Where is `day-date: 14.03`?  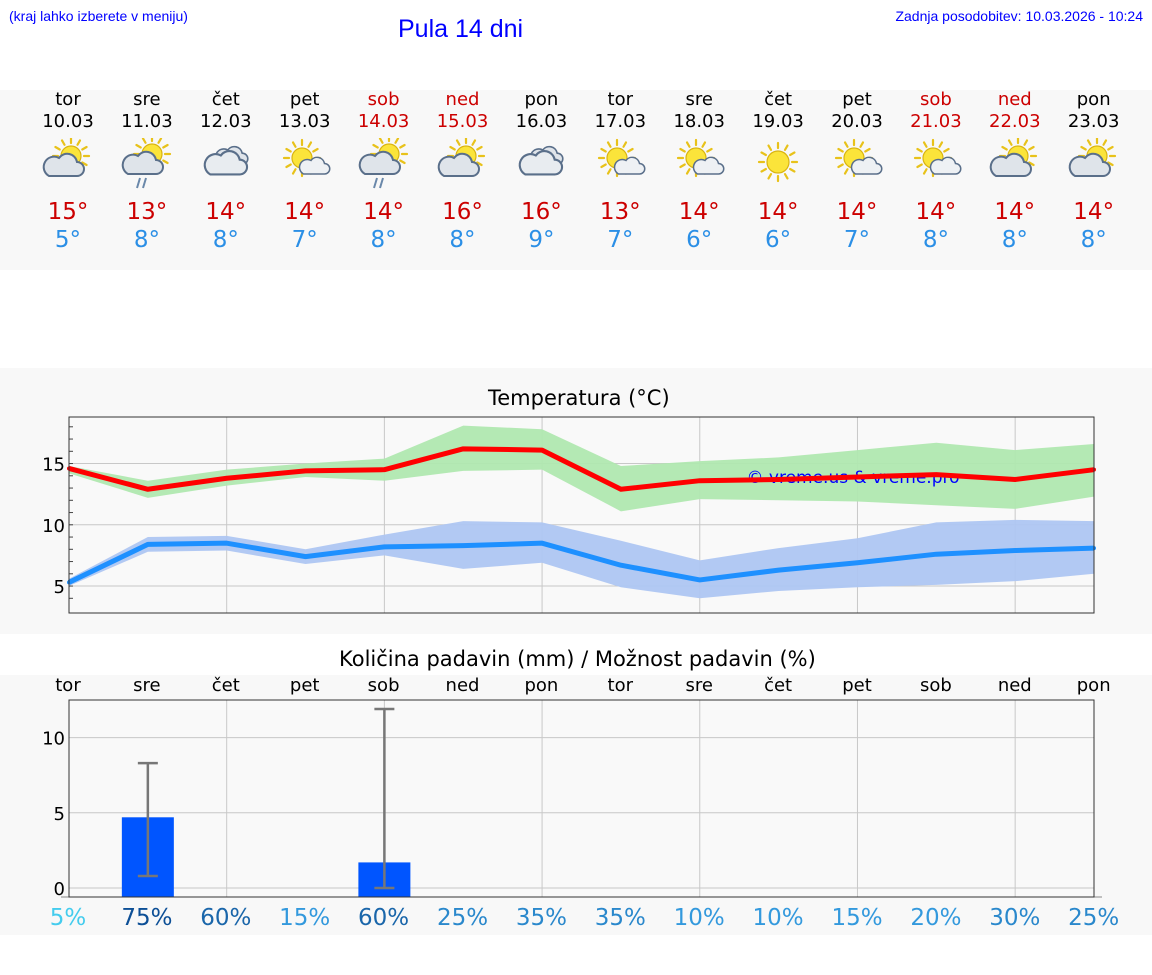
day-date: 14.03 is located at coordinates (383, 121).